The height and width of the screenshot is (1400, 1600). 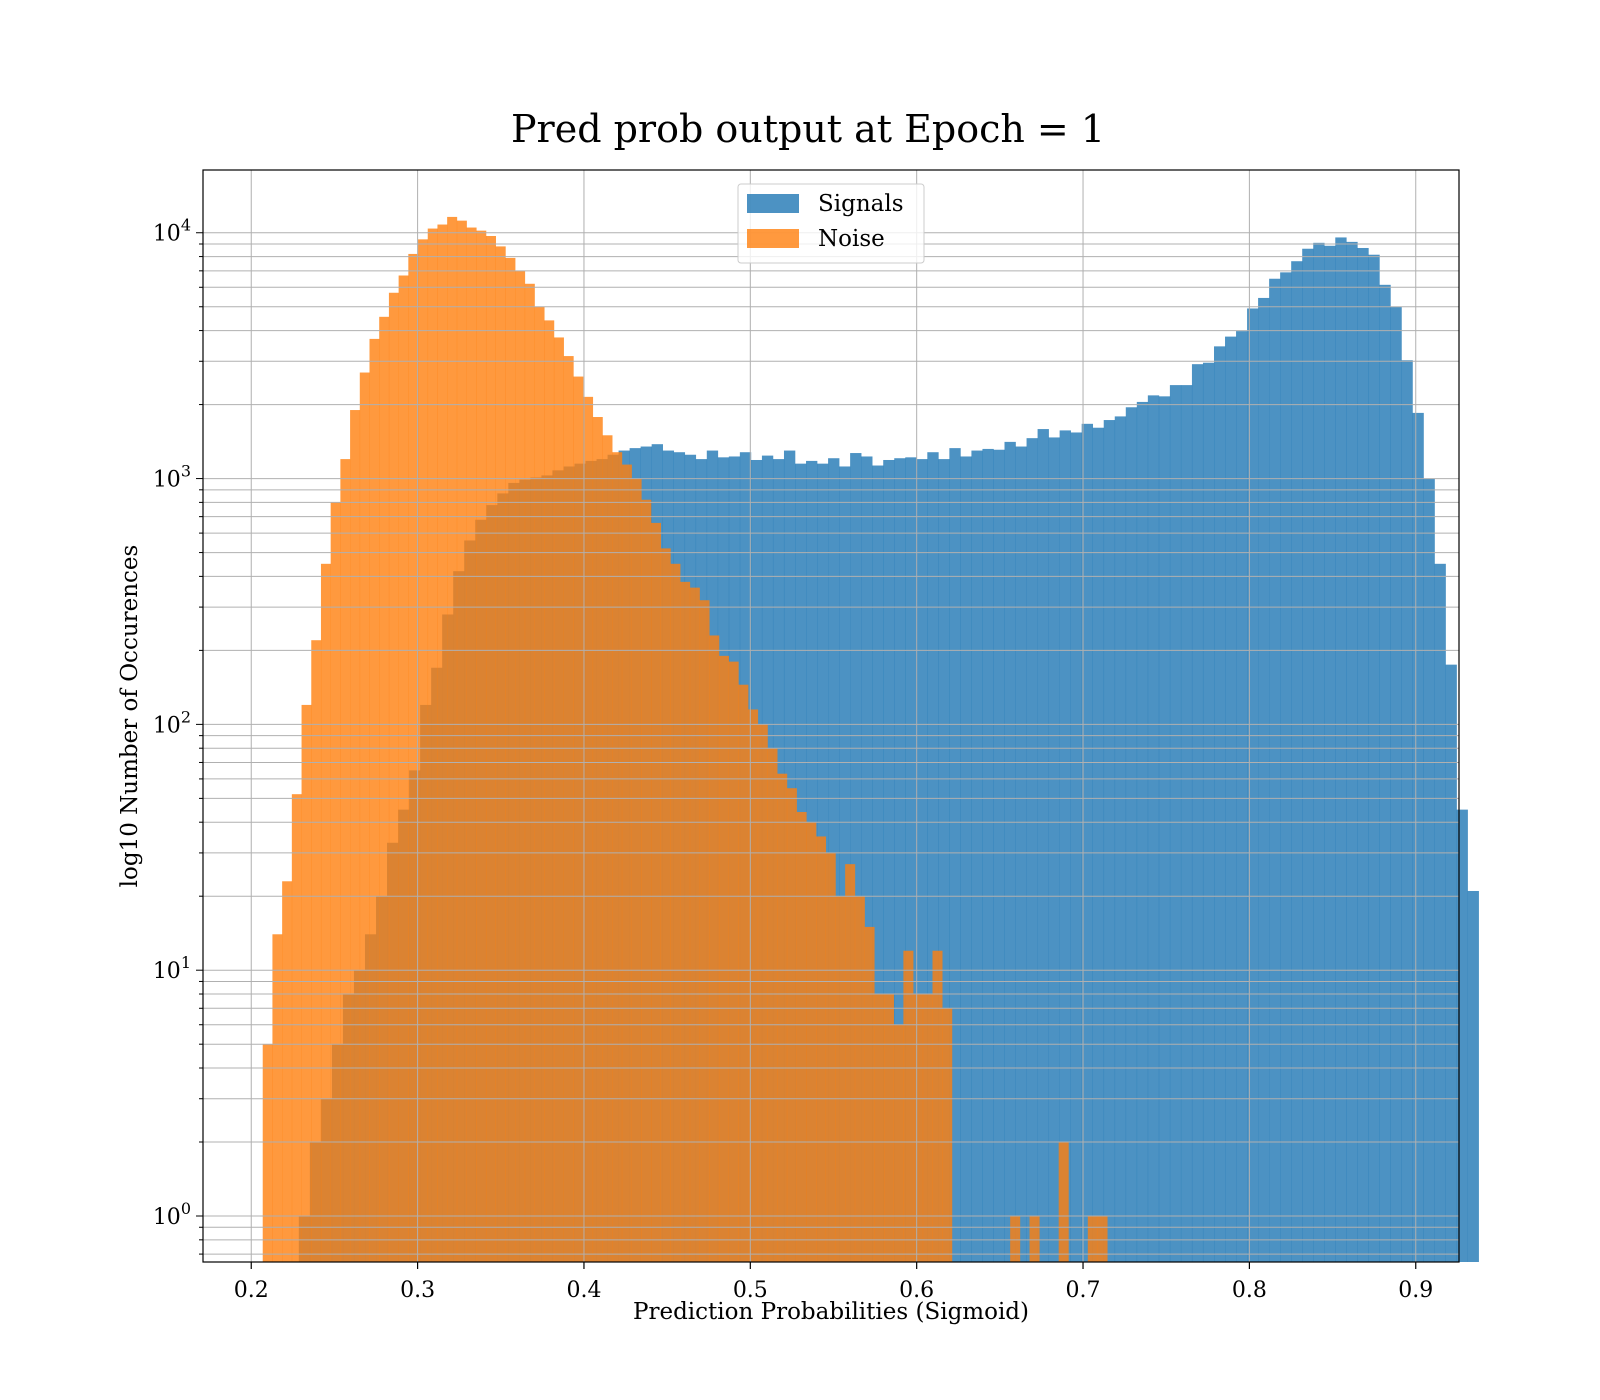 I want to click on x-tick-label: 0.5, so click(x=750, y=1290).